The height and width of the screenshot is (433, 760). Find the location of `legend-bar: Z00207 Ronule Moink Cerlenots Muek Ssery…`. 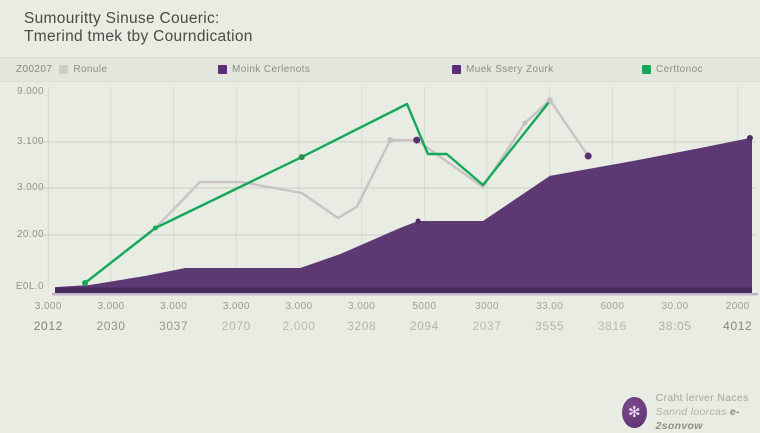

legend-bar: Z00207 Ronule Moink Cerlenots Muek Ssery… is located at coordinates (380, 69).